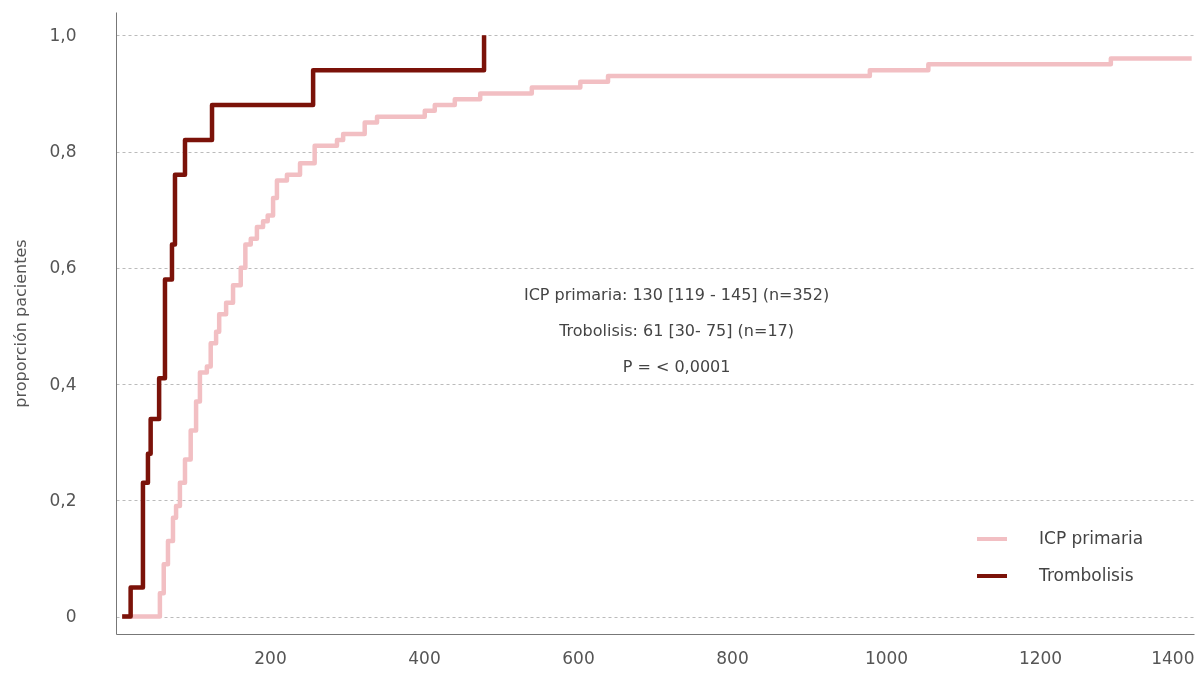 This screenshot has width=1202, height=680. Describe the element at coordinates (1173, 657) in the screenshot. I see `x-tick-label: 1400` at that location.